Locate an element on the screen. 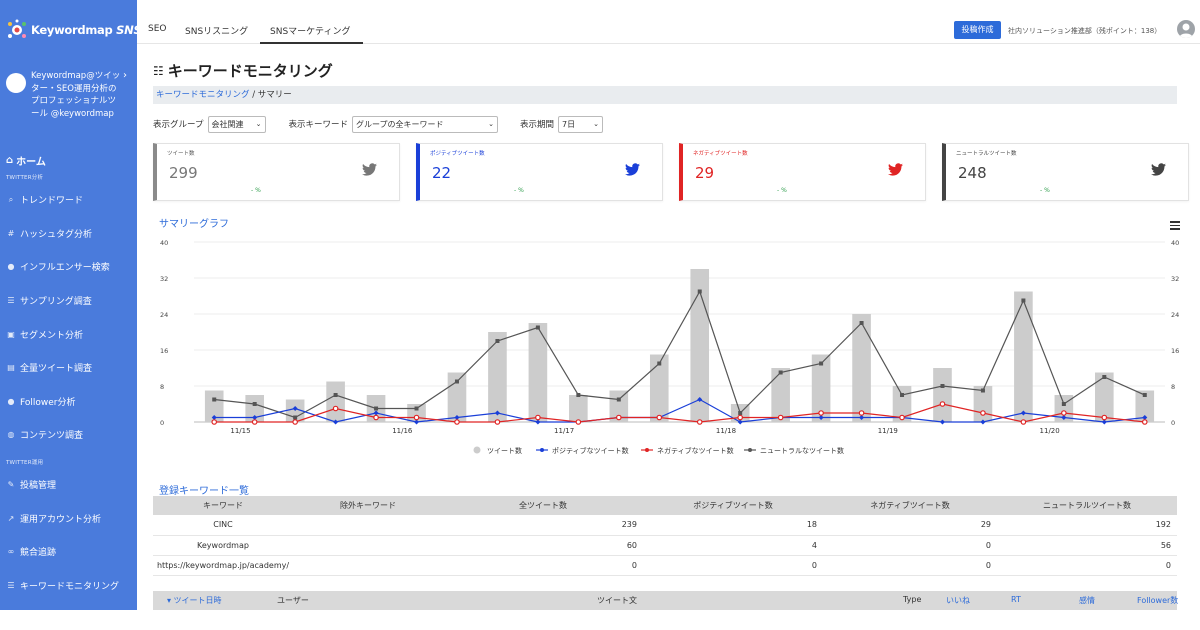  logo: Keywordmap SNS is located at coordinates (68, 30).